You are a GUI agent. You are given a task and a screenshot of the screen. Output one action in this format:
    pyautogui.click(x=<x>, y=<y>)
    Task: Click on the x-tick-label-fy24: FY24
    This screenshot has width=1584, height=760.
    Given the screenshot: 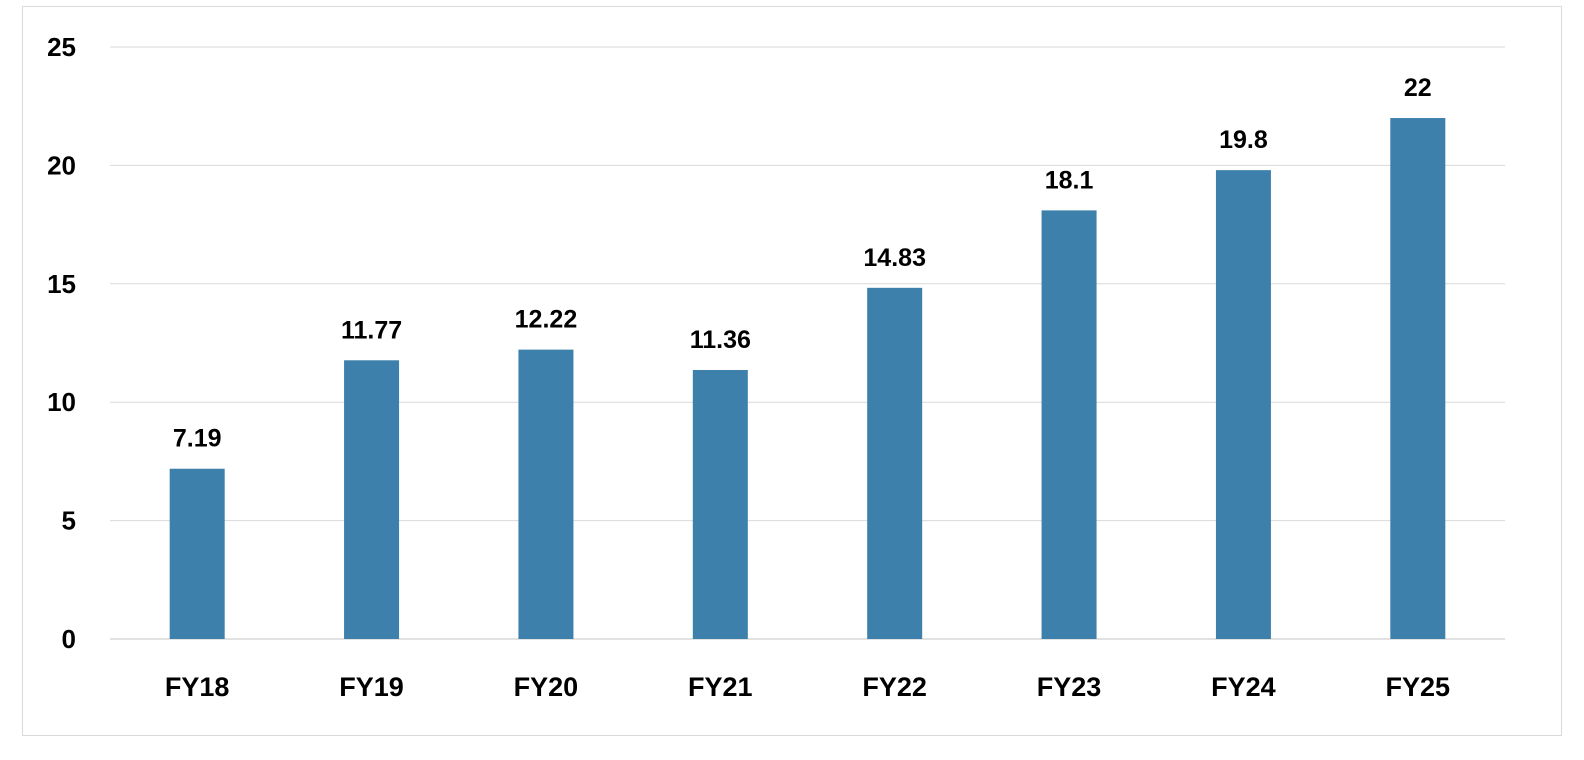 What is the action you would take?
    pyautogui.click(x=1243, y=687)
    